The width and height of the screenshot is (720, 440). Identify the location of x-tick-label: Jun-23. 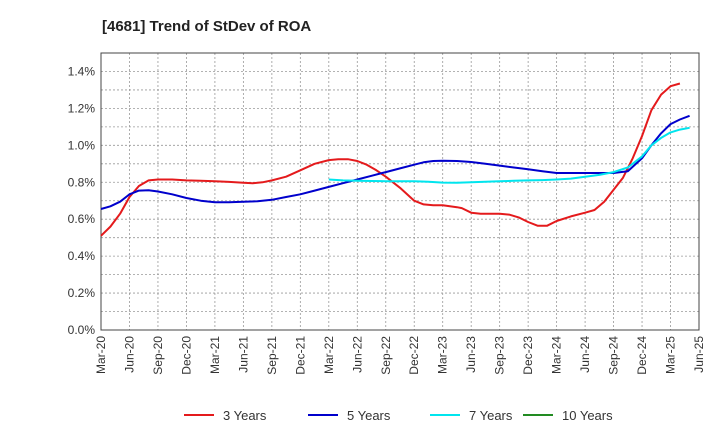
(471, 354).